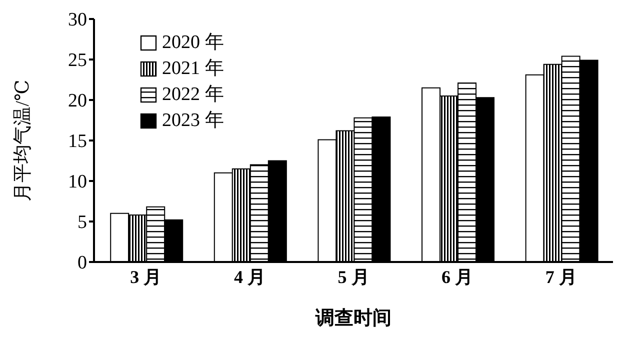  What do you see at coordinates (561, 276) in the screenshot?
I see `x-tick-label: 7 月` at bounding box center [561, 276].